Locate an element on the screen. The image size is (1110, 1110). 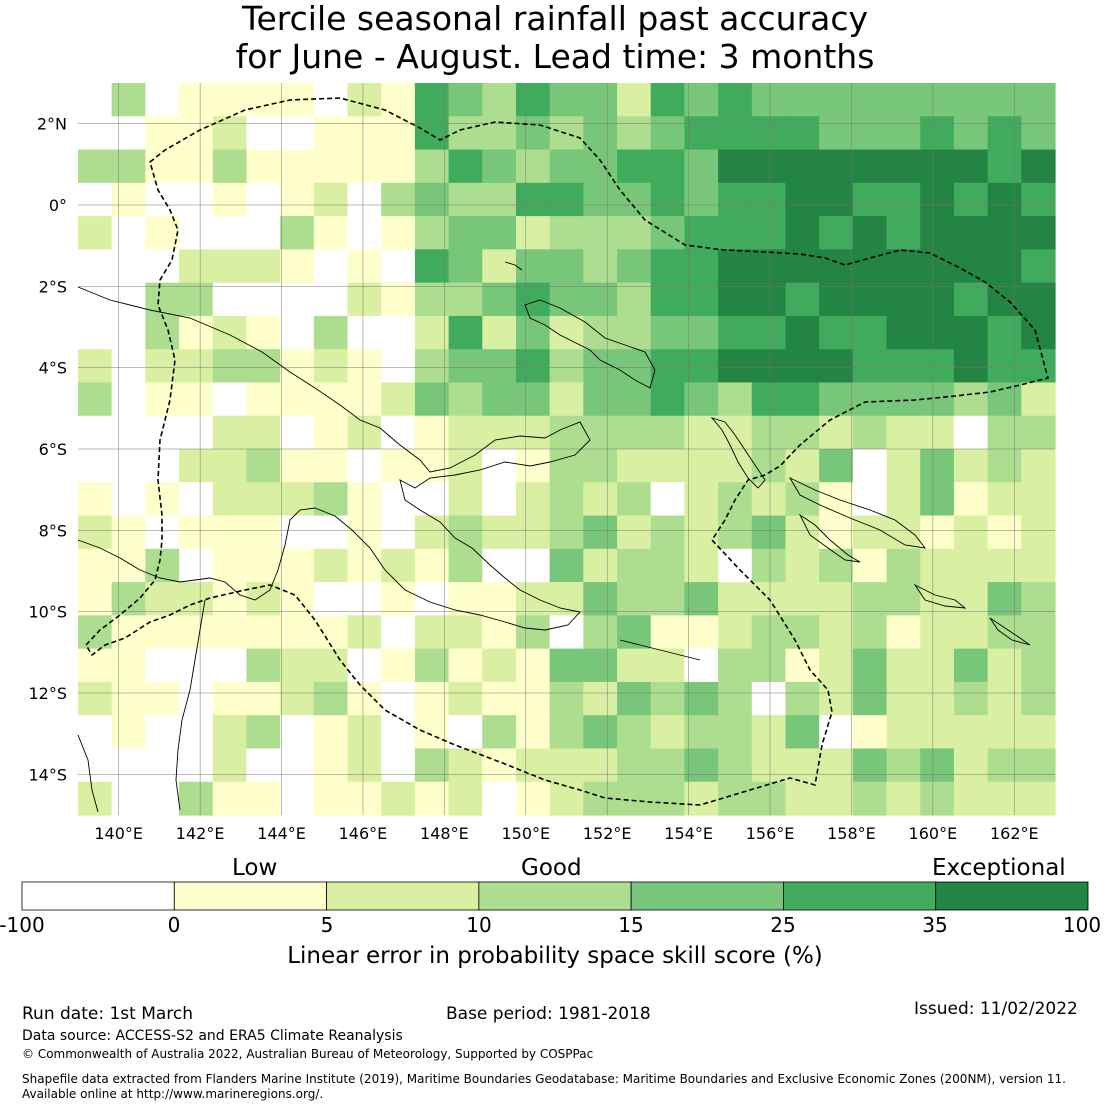
base-period: Base period: 1981-2018 is located at coordinates (548, 1014).